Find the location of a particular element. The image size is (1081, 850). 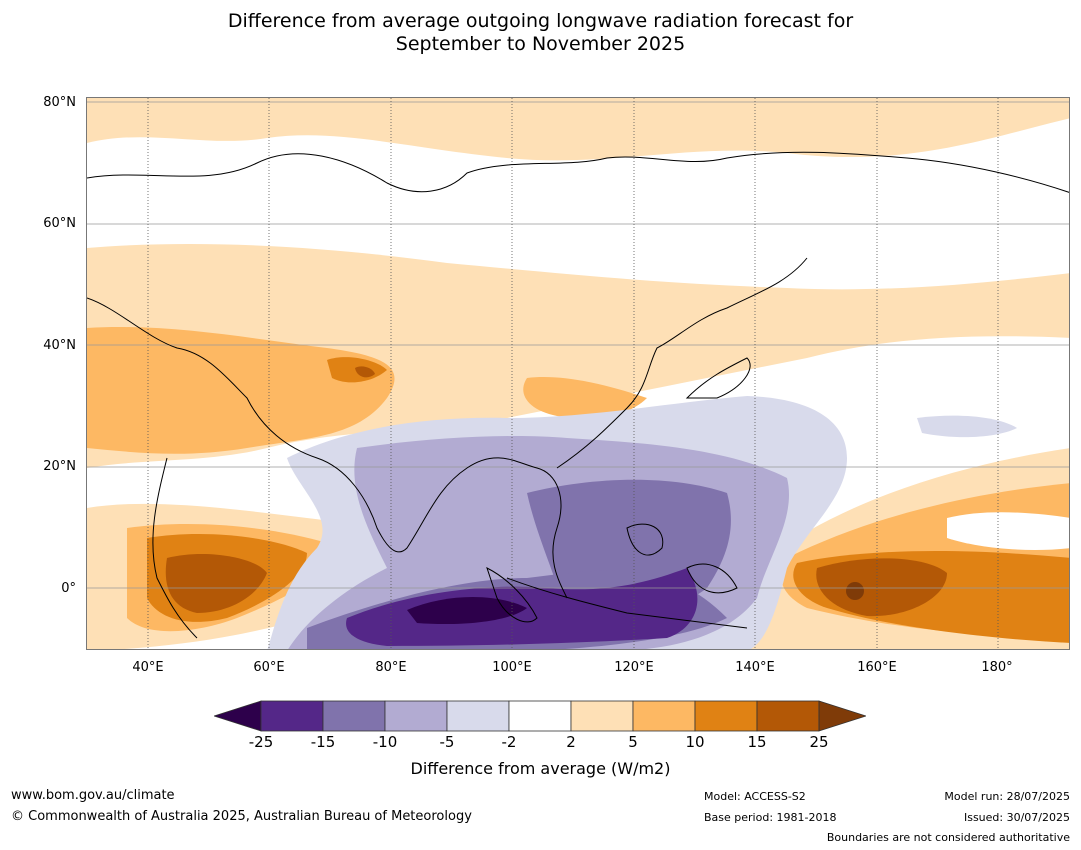

lon-label-120e: 120°E is located at coordinates (634, 667).